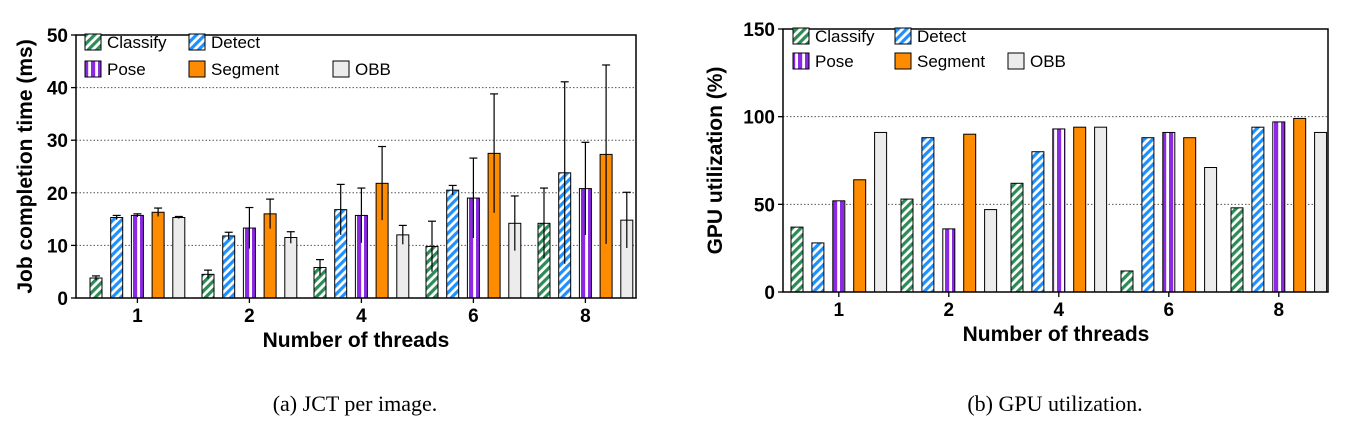 The width and height of the screenshot is (1355, 429). Describe the element at coordinates (759, 118) in the screenshot. I see `y-tick-label: 100` at that location.